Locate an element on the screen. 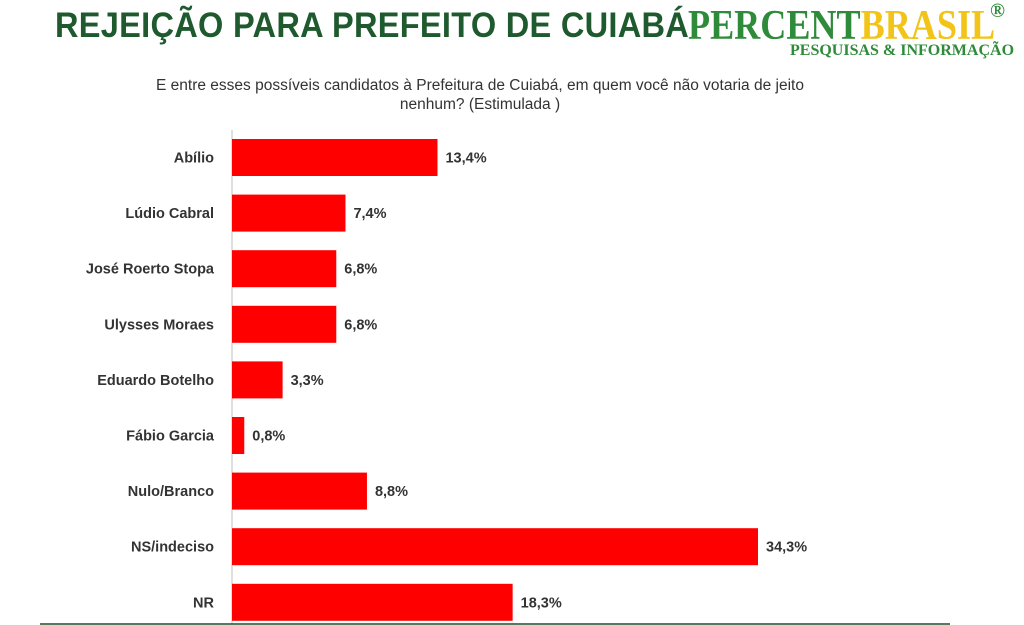 The width and height of the screenshot is (1024, 625). category-label: NS/indeciso is located at coordinates (172, 548).